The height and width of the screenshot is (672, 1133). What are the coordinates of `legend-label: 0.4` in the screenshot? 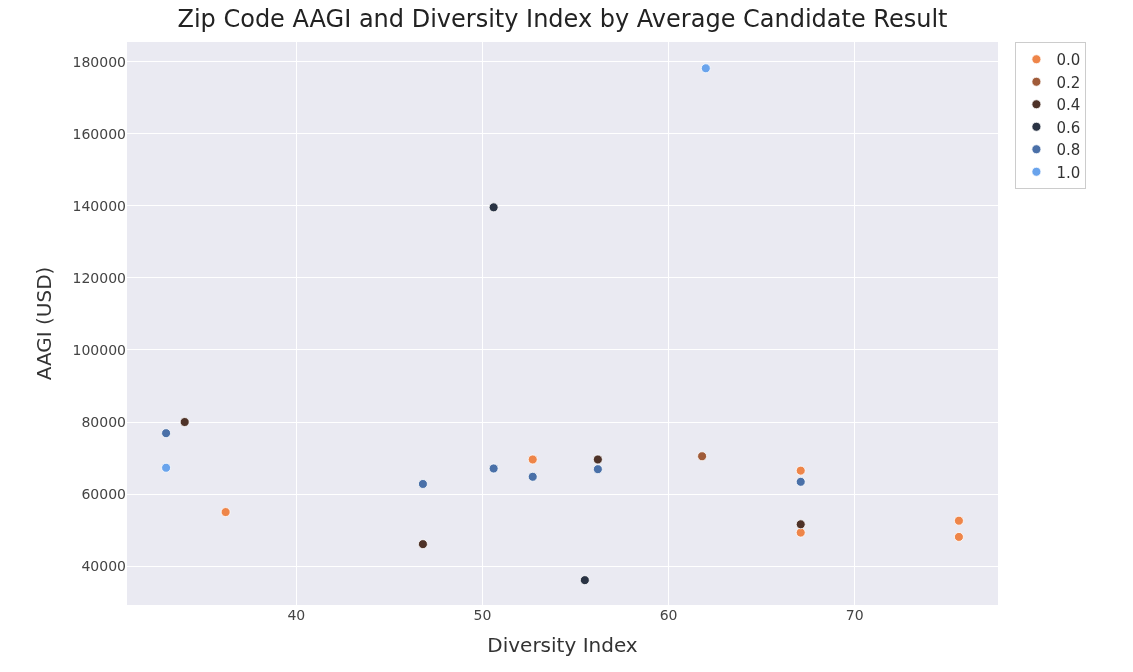 It's located at (1068, 105).